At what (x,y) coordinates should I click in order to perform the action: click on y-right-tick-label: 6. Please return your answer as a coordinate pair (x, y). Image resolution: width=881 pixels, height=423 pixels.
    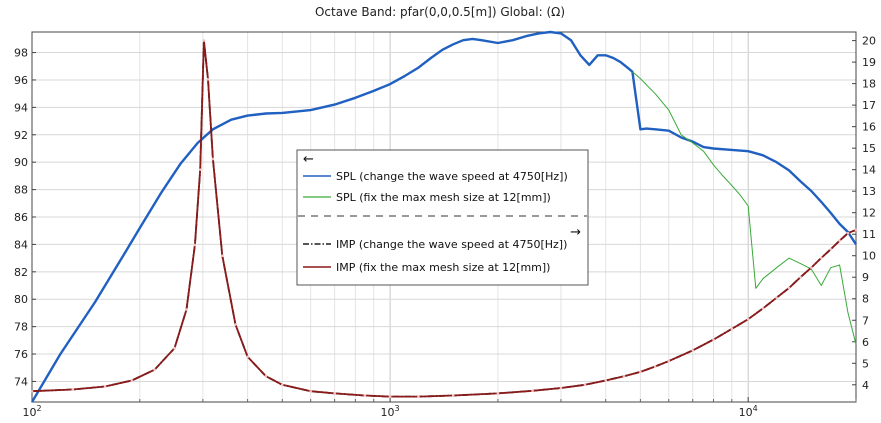
    Looking at the image, I should click on (865, 342).